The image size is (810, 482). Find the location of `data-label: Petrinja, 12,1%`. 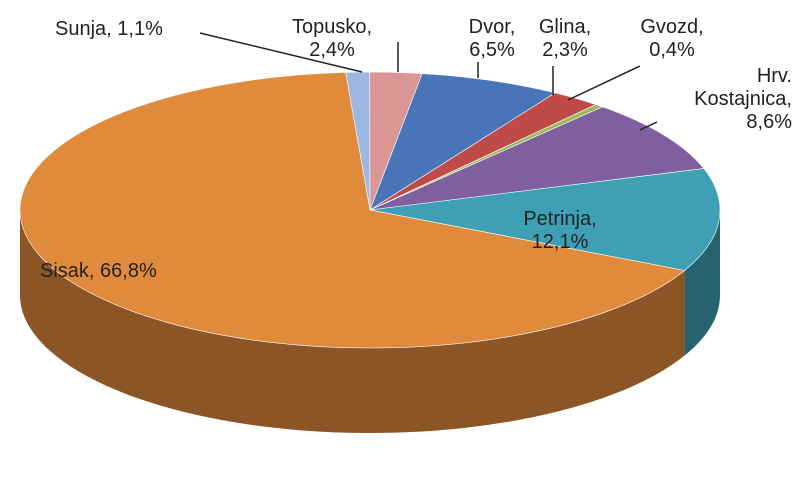

data-label: Petrinja, 12,1% is located at coordinates (560, 230).